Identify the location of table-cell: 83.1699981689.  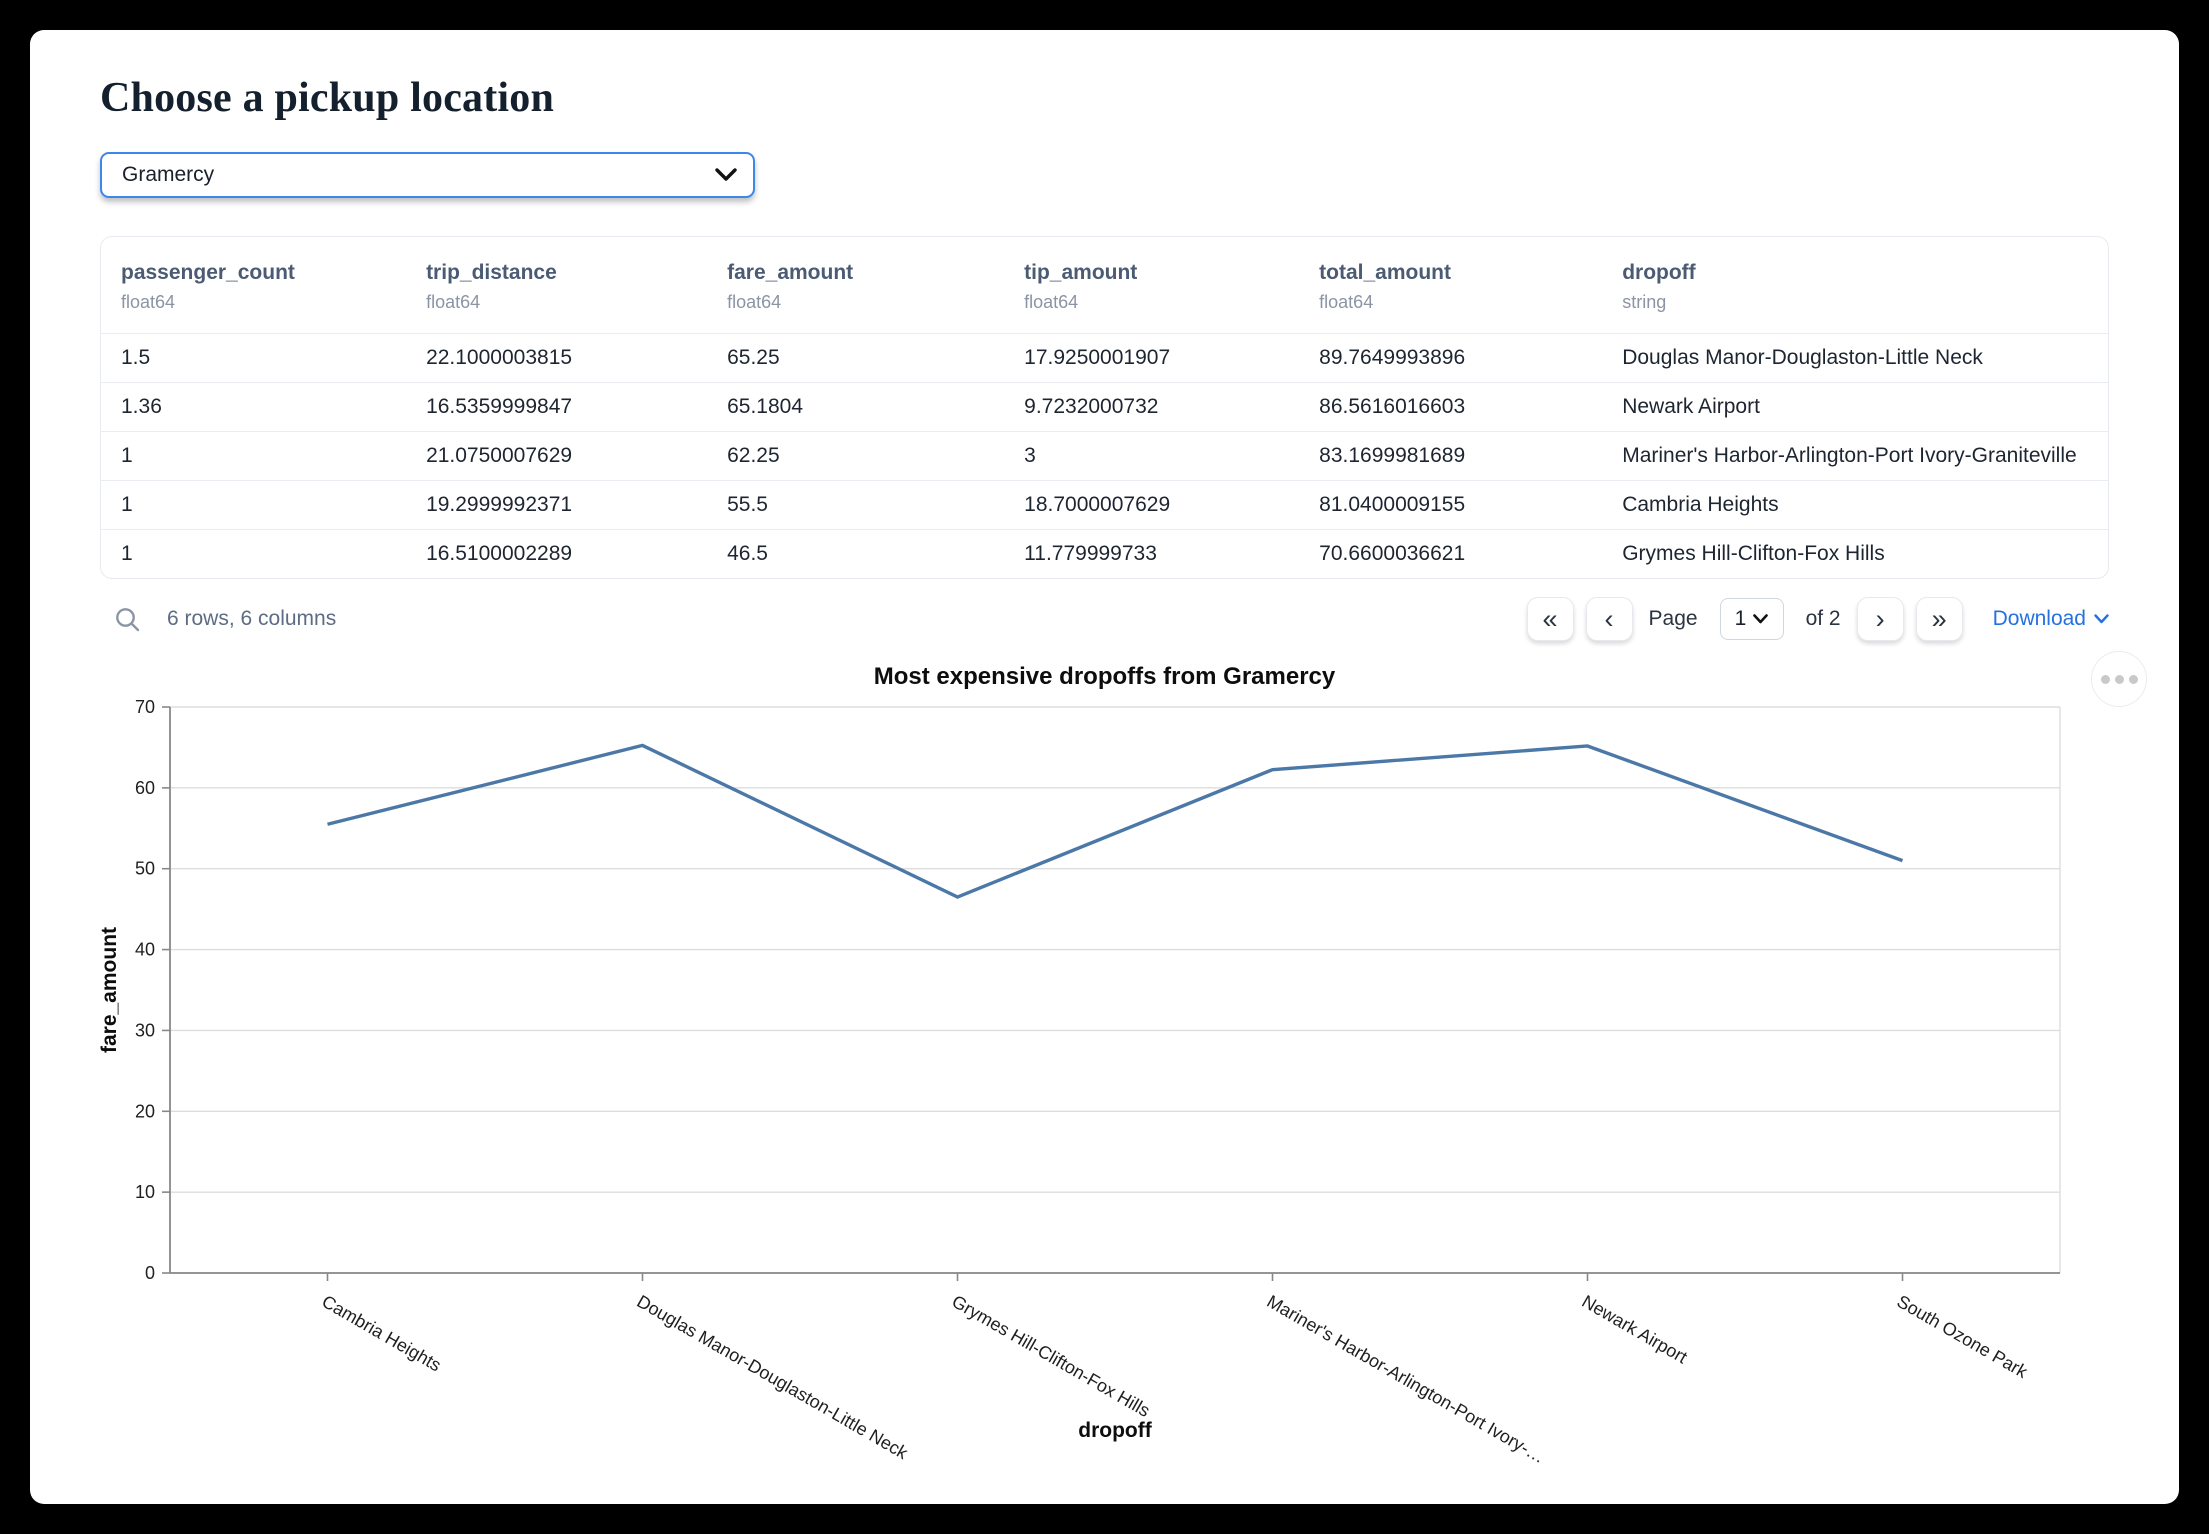
(1451, 456).